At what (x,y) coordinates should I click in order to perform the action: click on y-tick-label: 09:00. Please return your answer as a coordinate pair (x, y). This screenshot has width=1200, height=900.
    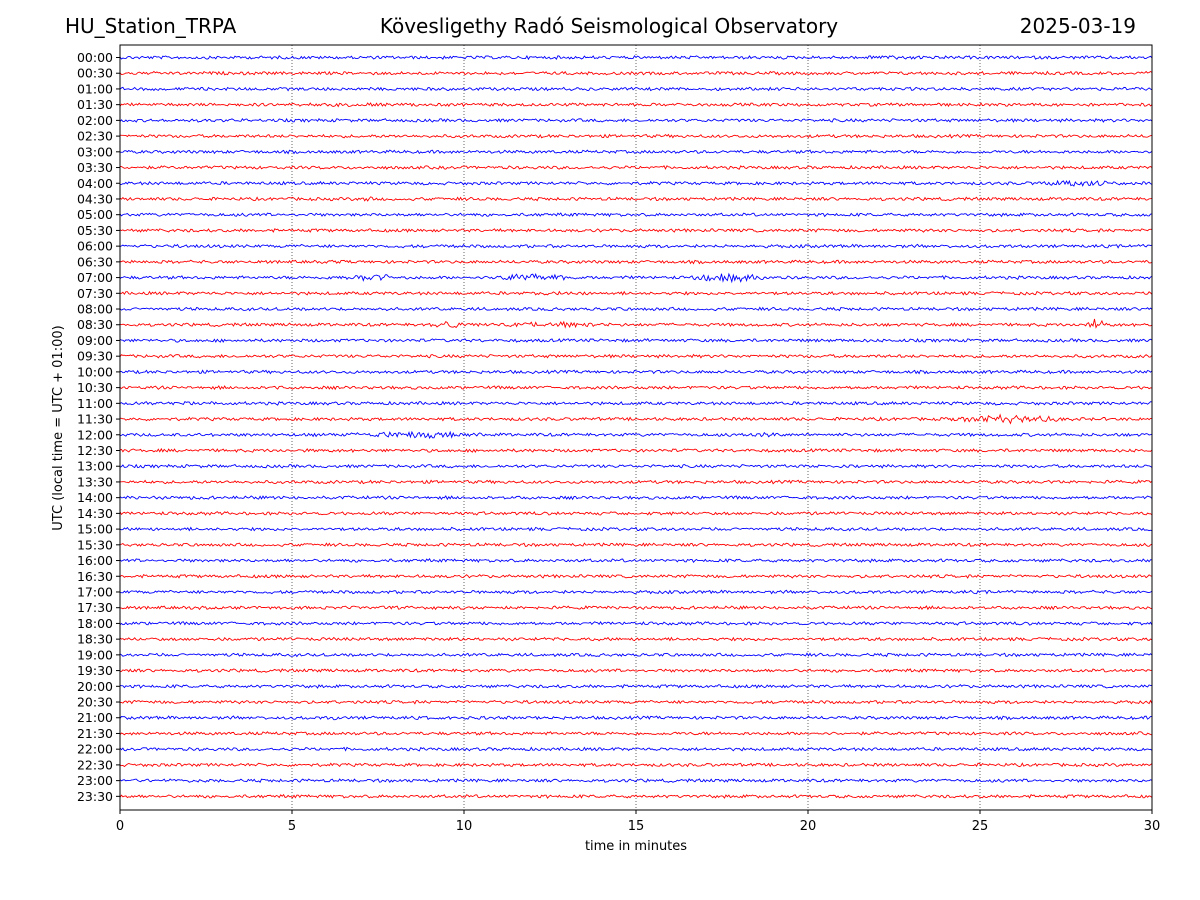
    Looking at the image, I should click on (95, 340).